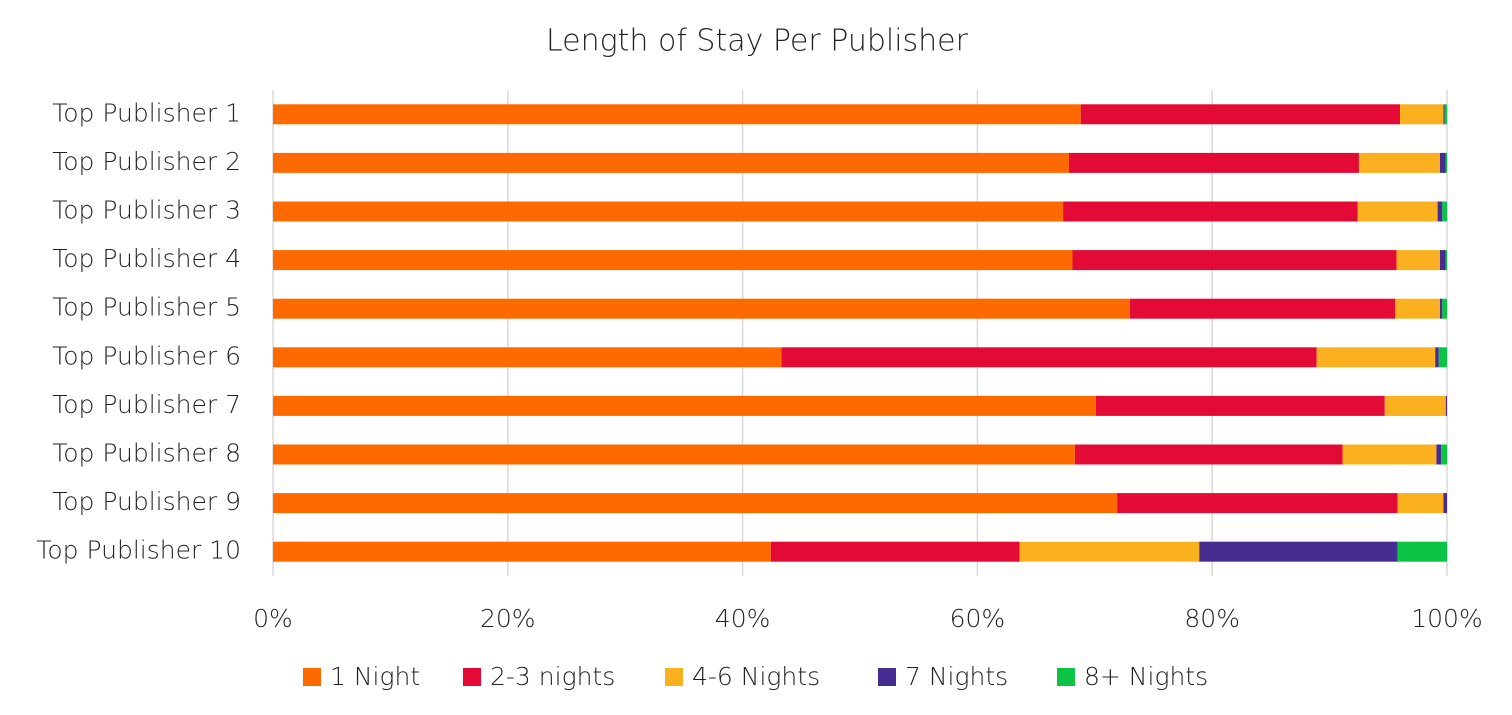  What do you see at coordinates (508, 618) in the screenshot?
I see `x-tick-label: 20%` at bounding box center [508, 618].